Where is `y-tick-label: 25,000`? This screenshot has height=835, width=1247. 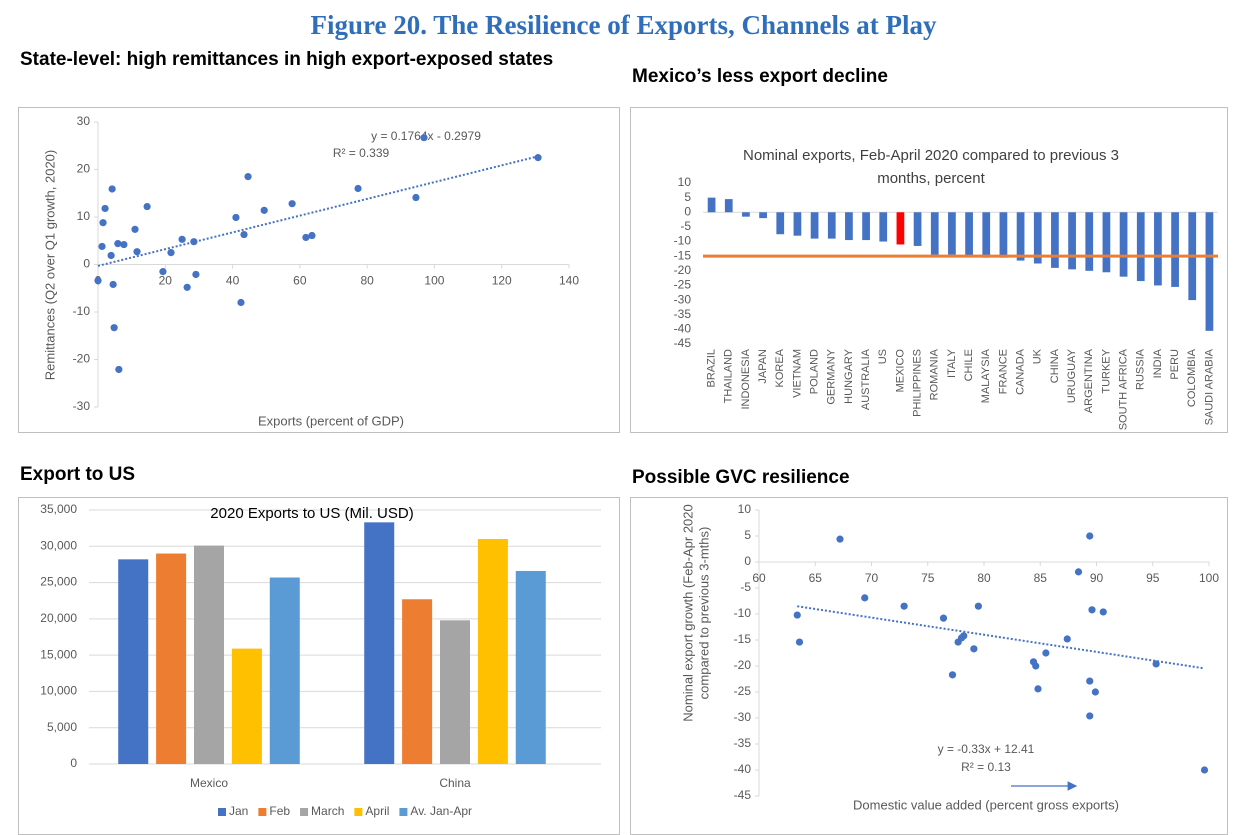 y-tick-label: 25,000 is located at coordinates (58, 582).